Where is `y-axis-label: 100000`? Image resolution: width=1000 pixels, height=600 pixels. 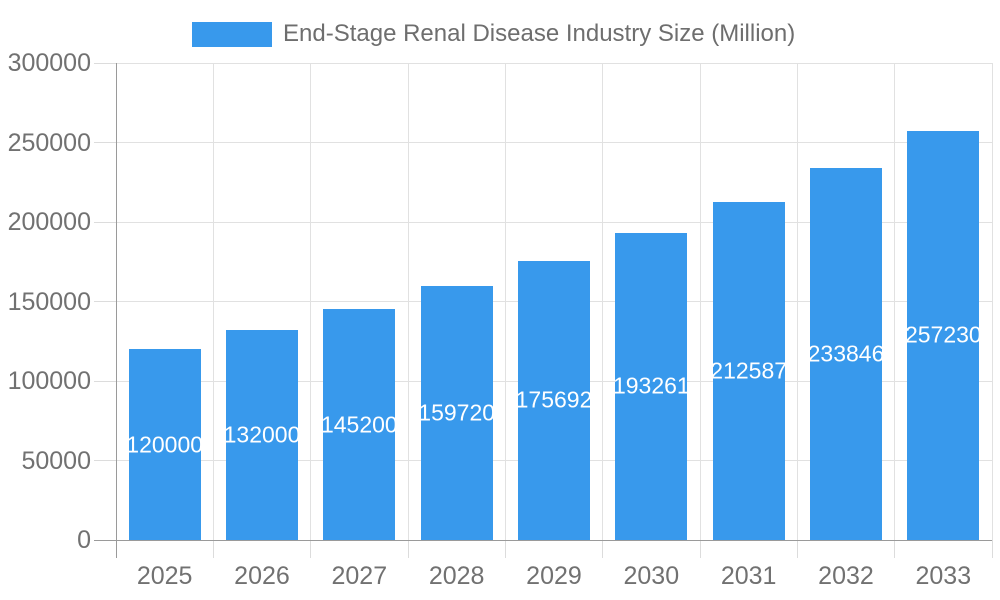 y-axis-label: 100000 is located at coordinates (49, 381).